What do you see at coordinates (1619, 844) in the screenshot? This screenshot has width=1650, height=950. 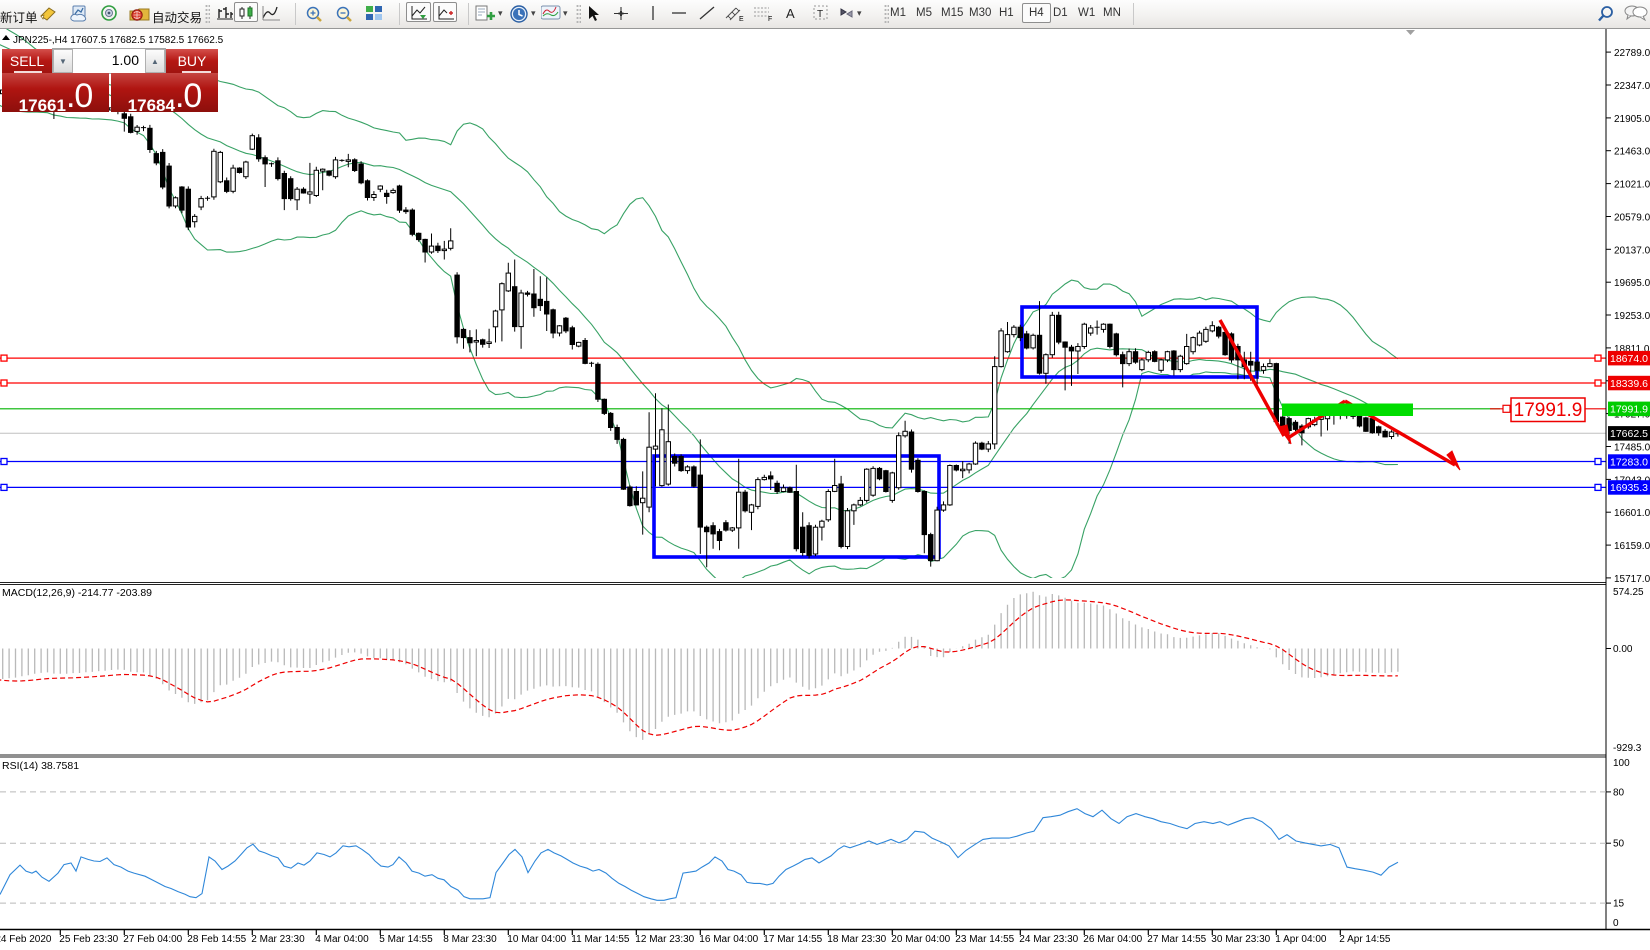 I see `svg-text: 50` at bounding box center [1619, 844].